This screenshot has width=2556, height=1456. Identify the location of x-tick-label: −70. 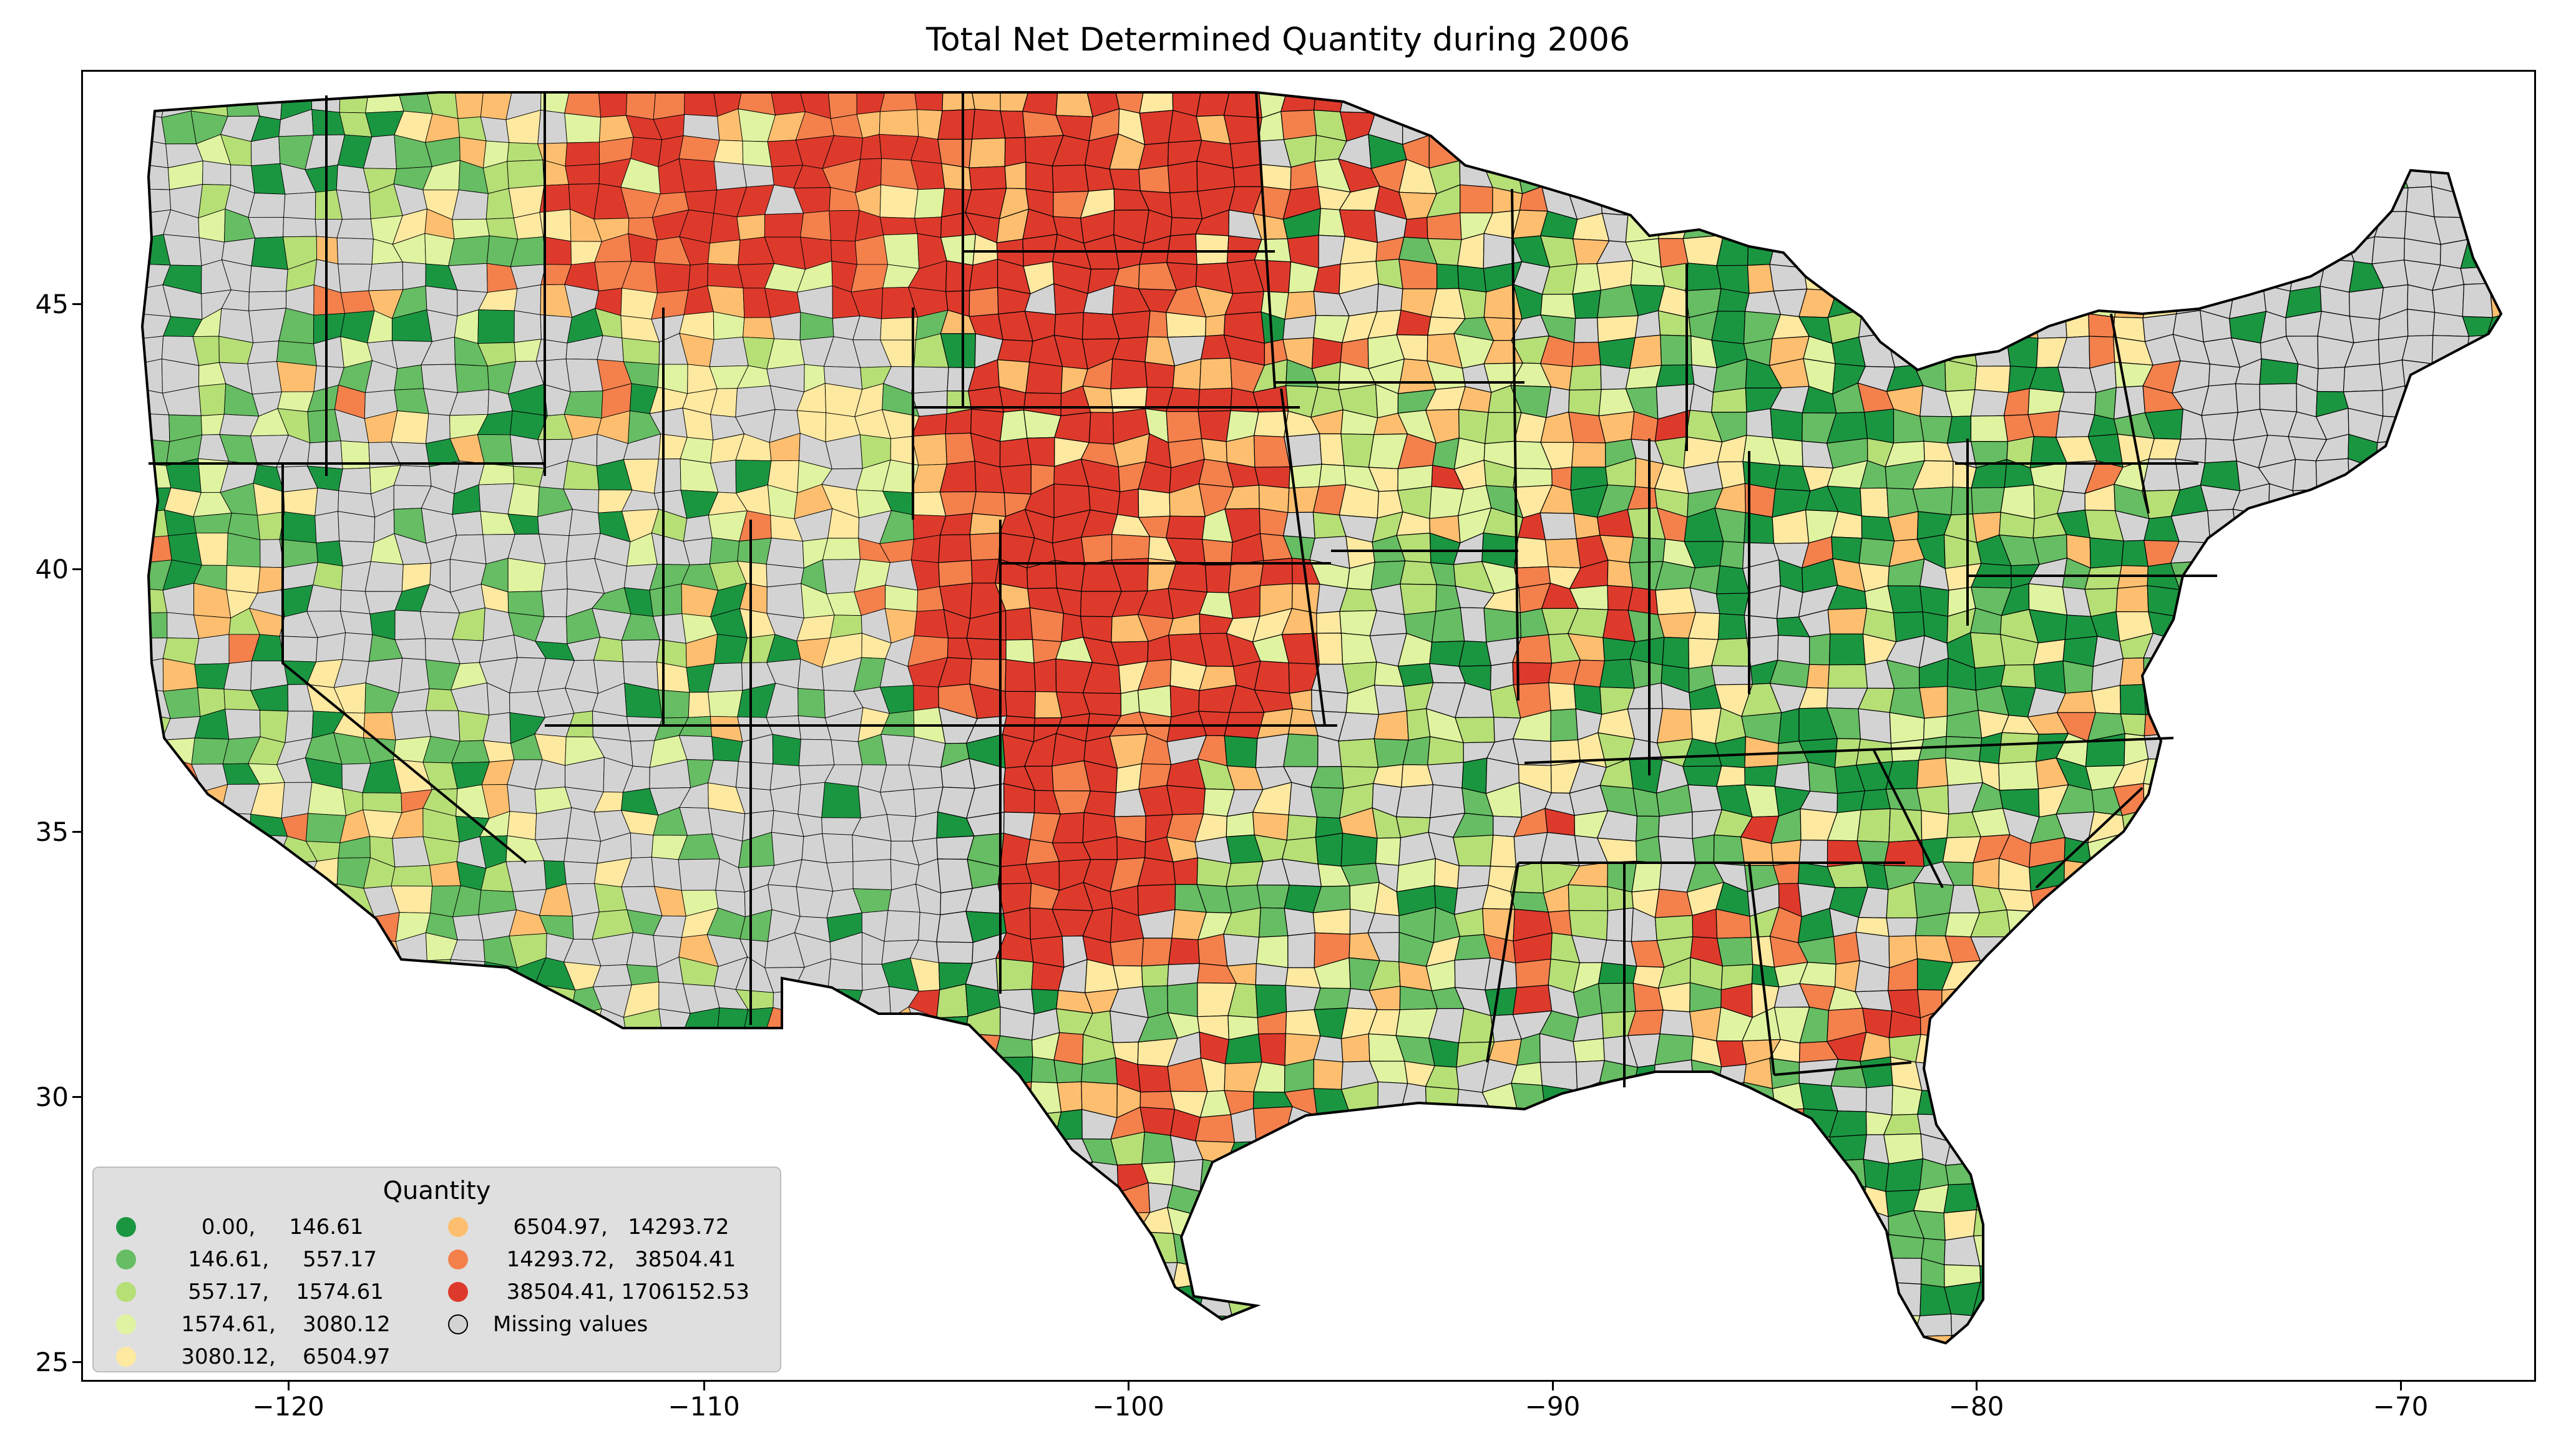
(2401, 1406).